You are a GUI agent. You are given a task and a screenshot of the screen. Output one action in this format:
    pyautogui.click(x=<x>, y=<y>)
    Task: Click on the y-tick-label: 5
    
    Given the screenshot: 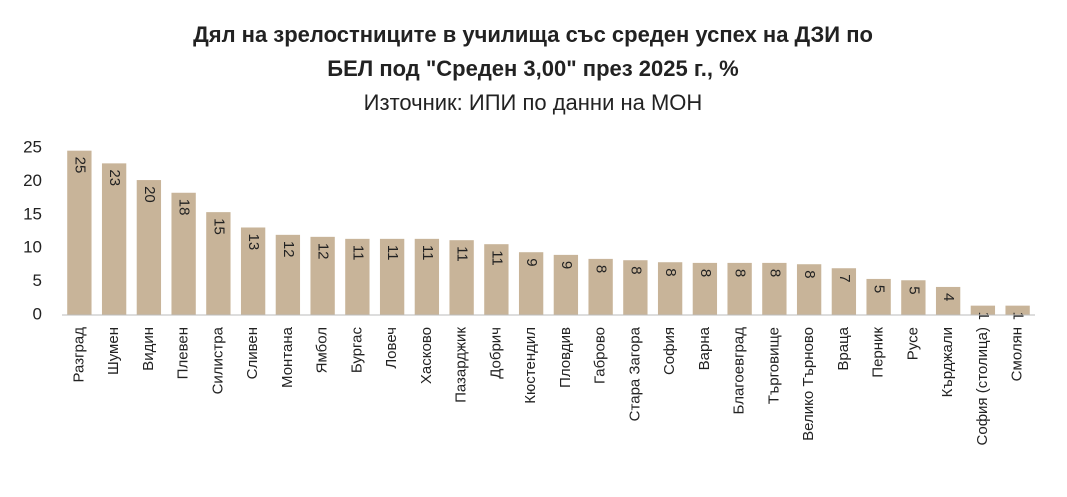 What is the action you would take?
    pyautogui.click(x=37, y=280)
    